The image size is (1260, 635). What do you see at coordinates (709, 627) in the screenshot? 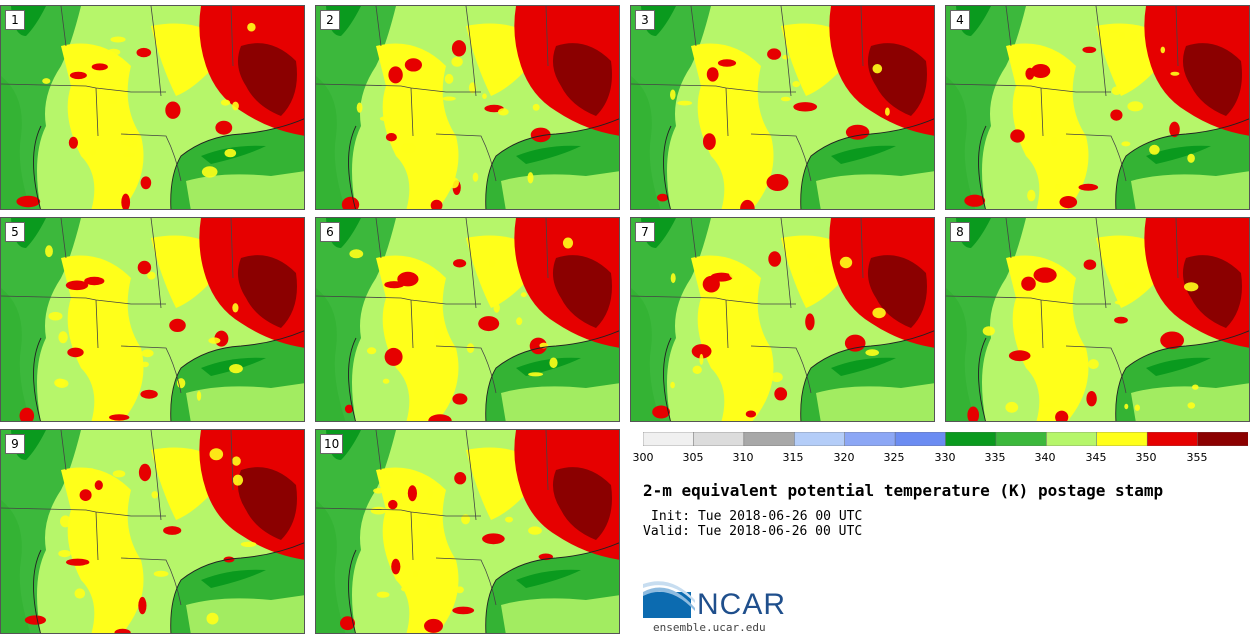
I see `logo-url: ensemble.ucar.edu` at bounding box center [709, 627].